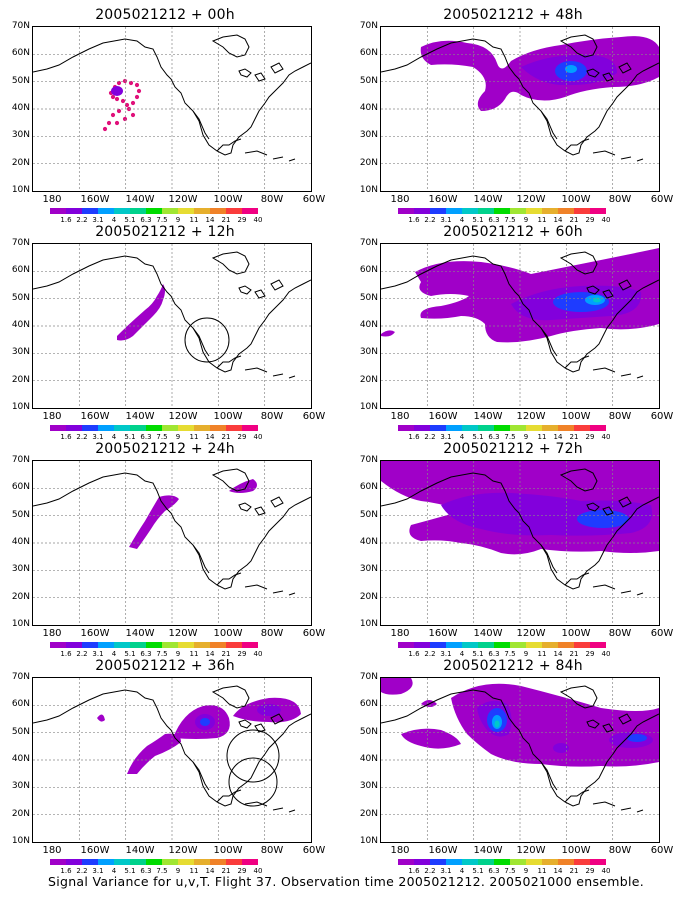 The width and height of the screenshot is (692, 900). What do you see at coordinates (513, 15) in the screenshot?
I see `panel-title: 2005021212 + 48h` at bounding box center [513, 15].